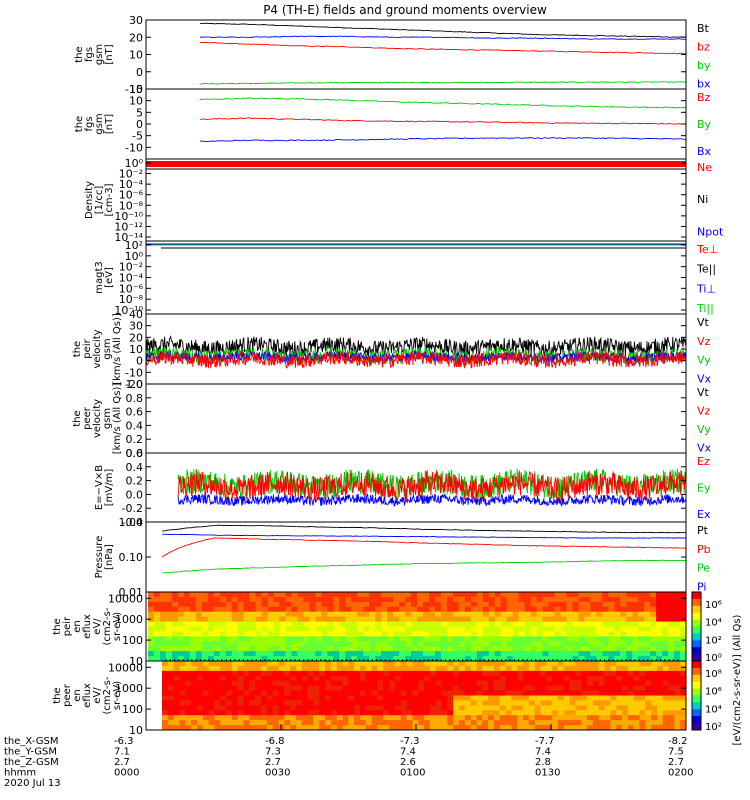  Describe the element at coordinates (109, 557) in the screenshot. I see `y-label-line: [nPa]` at that location.